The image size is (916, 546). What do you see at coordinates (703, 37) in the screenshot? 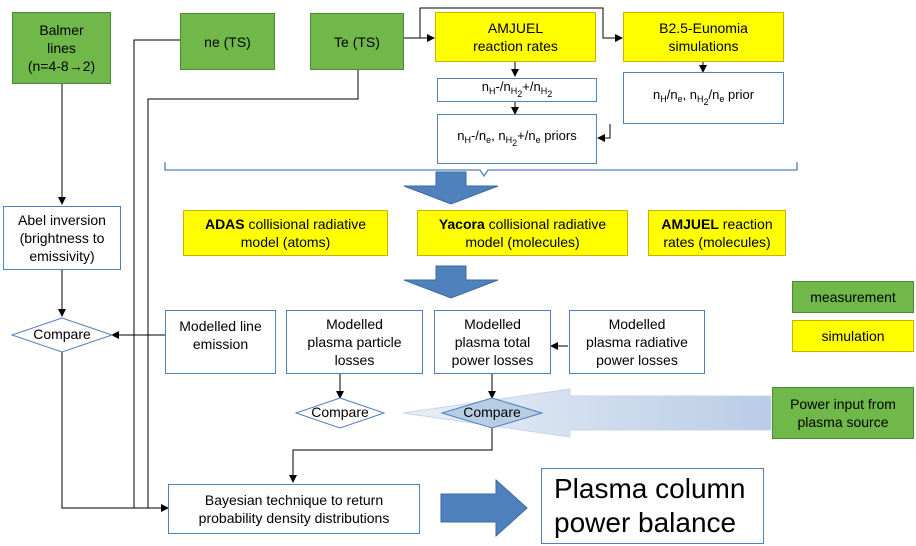
I see `b25-eunomia-box: B2.5-Eunomia simulations` at bounding box center [703, 37].